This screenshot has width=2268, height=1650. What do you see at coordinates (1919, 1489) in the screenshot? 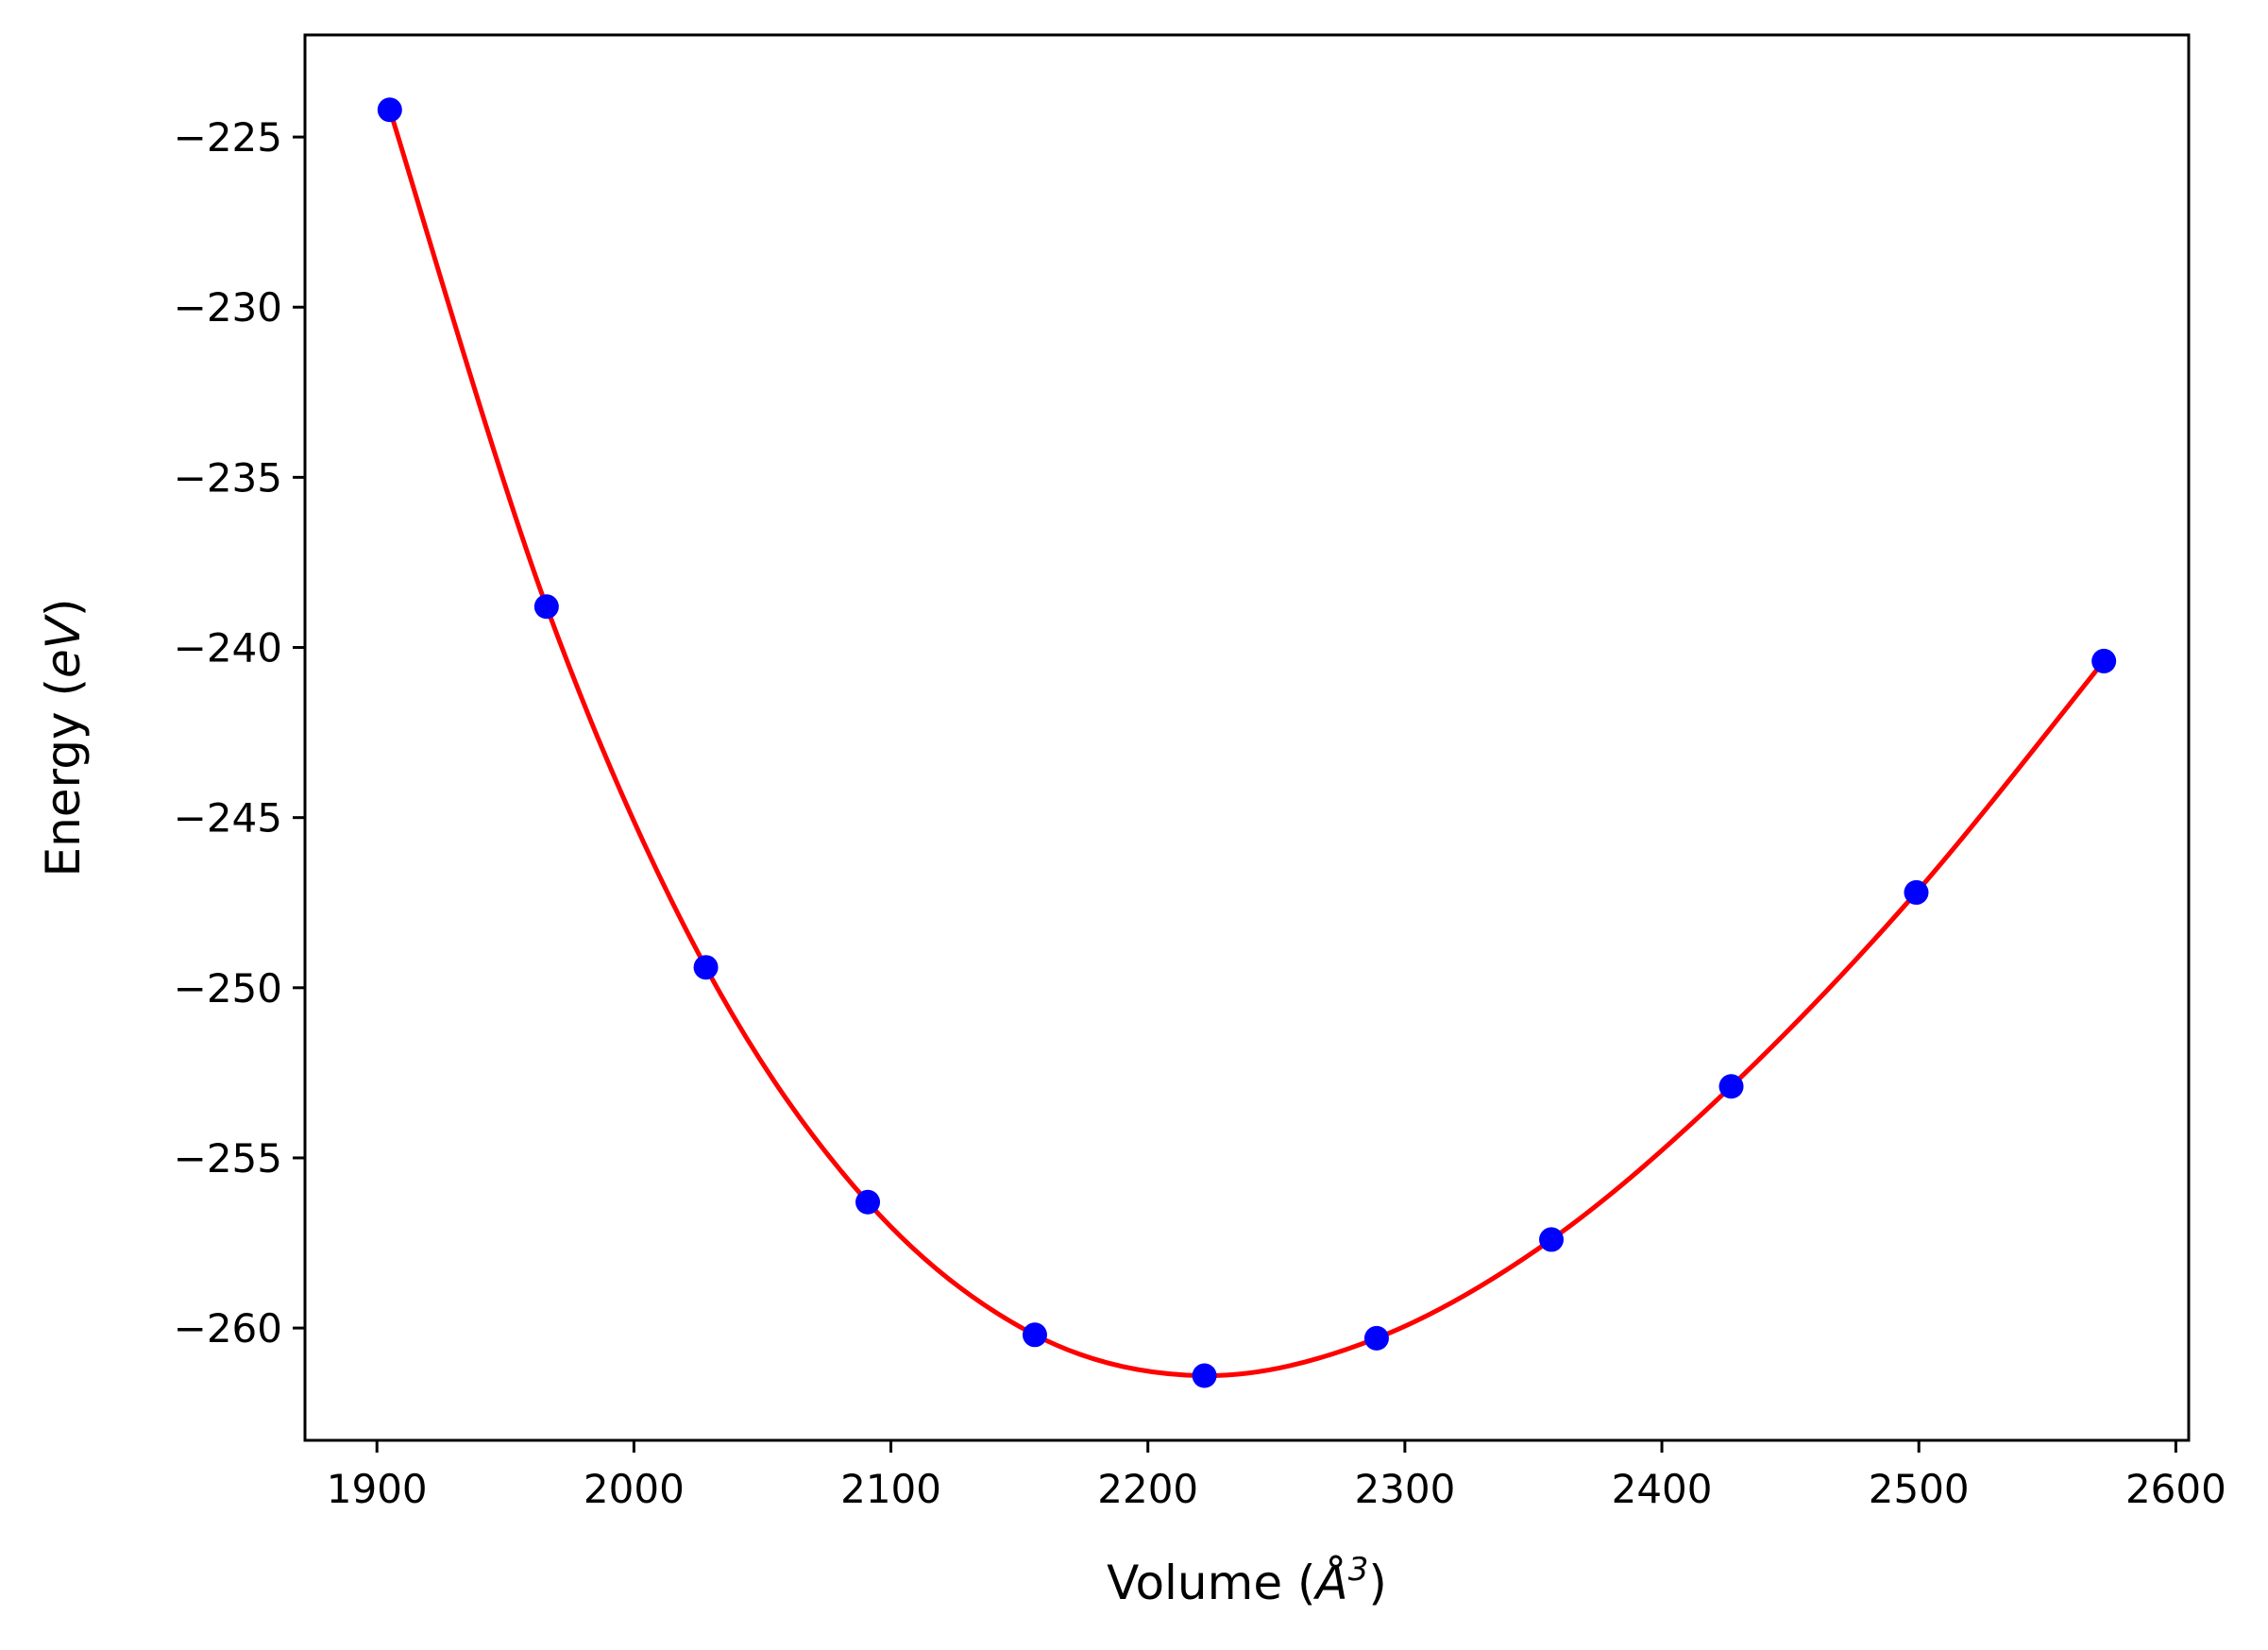
I see `x-tick-label: 2500` at bounding box center [1919, 1489].